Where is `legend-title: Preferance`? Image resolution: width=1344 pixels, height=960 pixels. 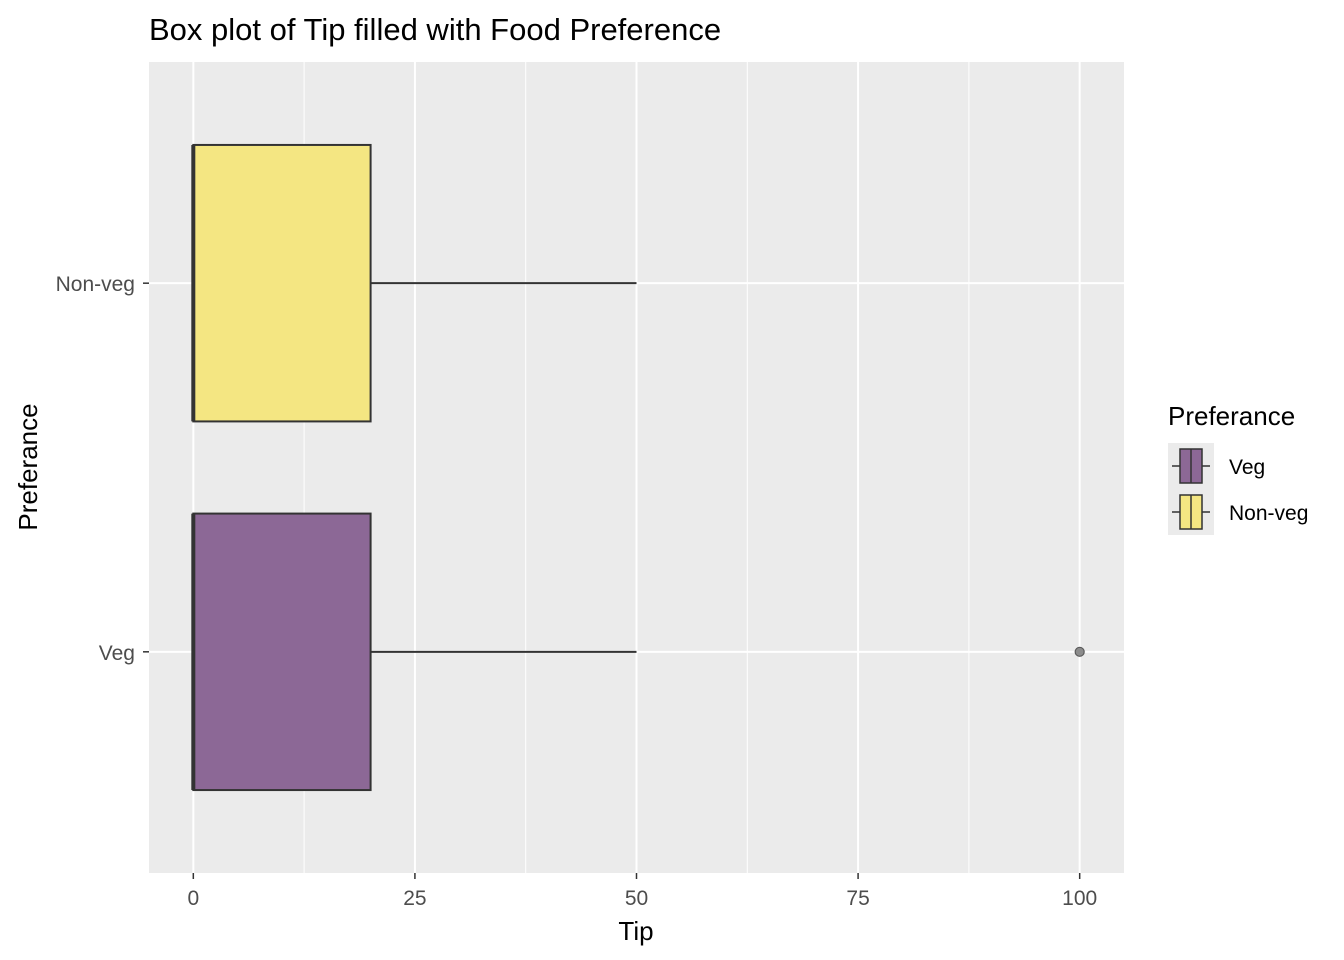
legend-title: Preferance is located at coordinates (1231, 416).